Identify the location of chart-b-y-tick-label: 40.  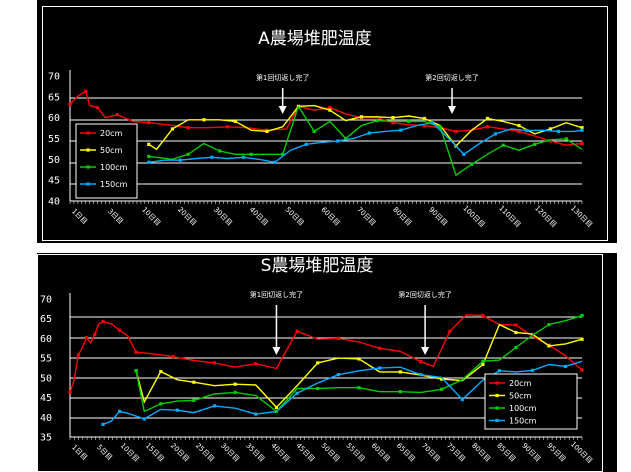
(46, 418).